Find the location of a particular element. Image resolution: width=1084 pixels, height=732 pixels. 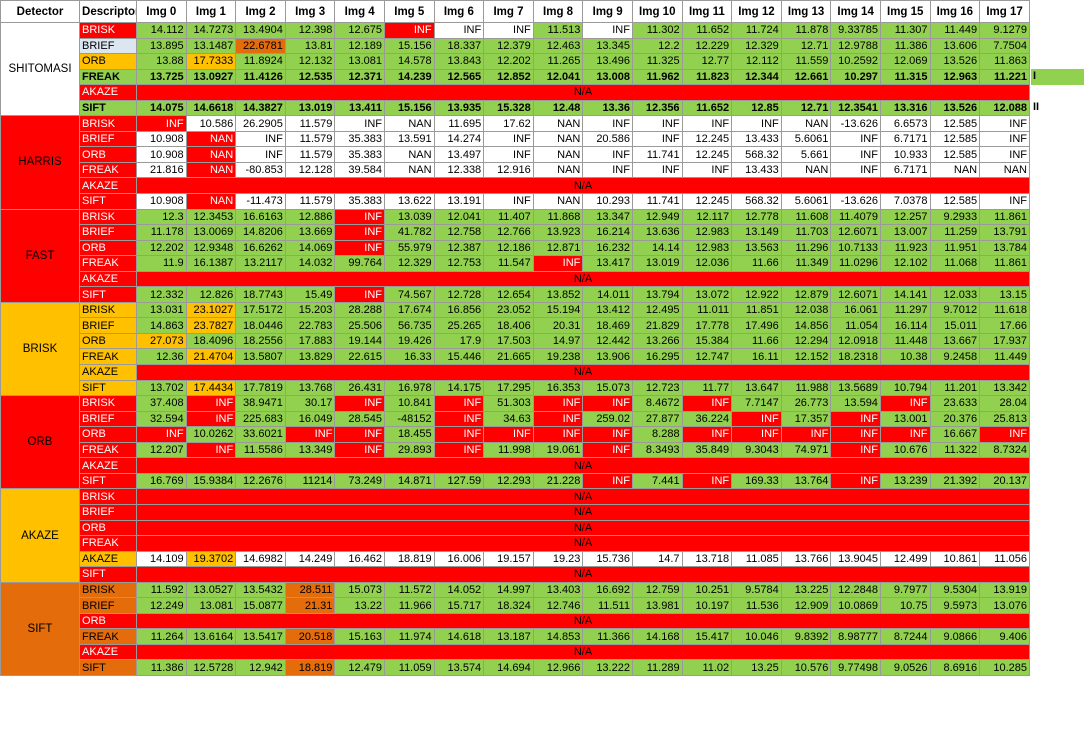

value-cell: 74.567 is located at coordinates (409, 294).